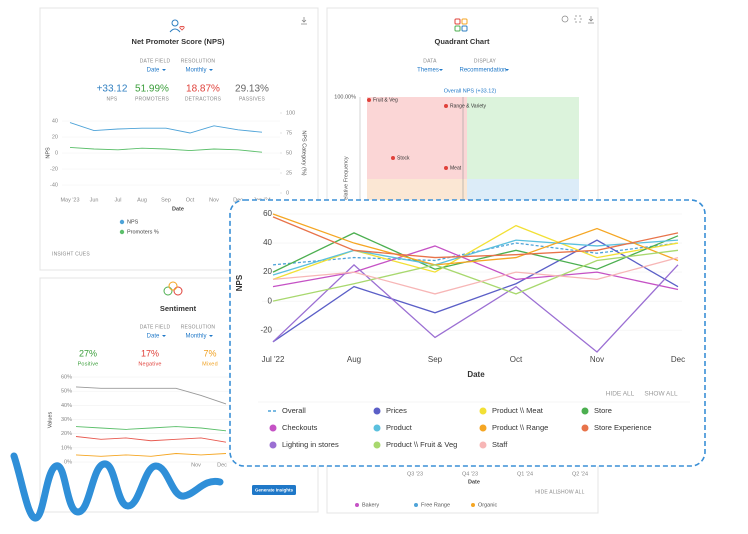 The image size is (748, 534). Describe the element at coordinates (117, 200) in the screenshot. I see `x-tick-label: Jul` at that location.